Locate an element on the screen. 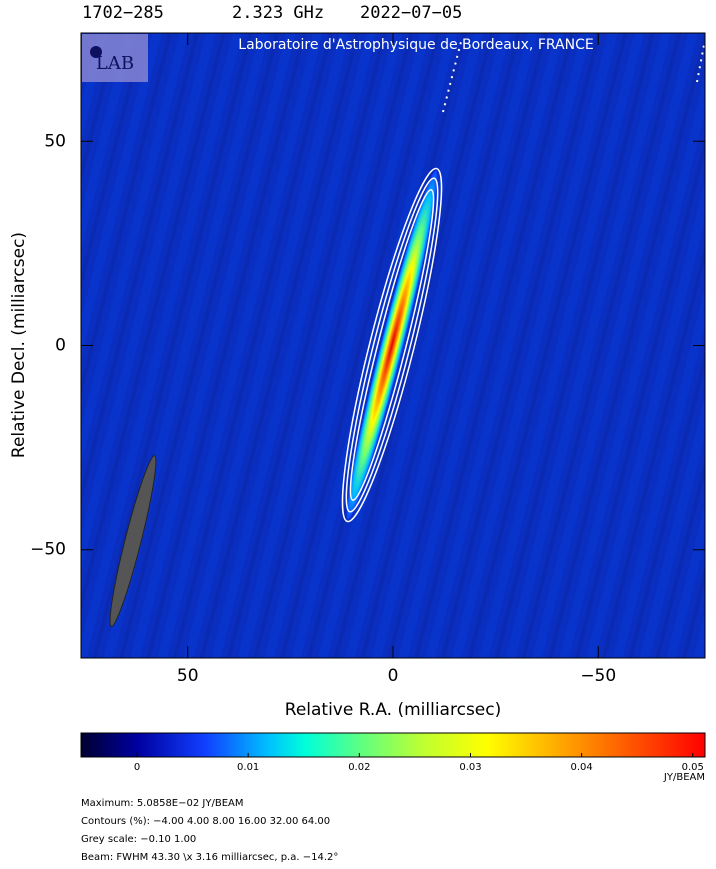 This screenshot has width=716, height=869. colorbar-tick-label: 0.03 is located at coordinates (470, 767).